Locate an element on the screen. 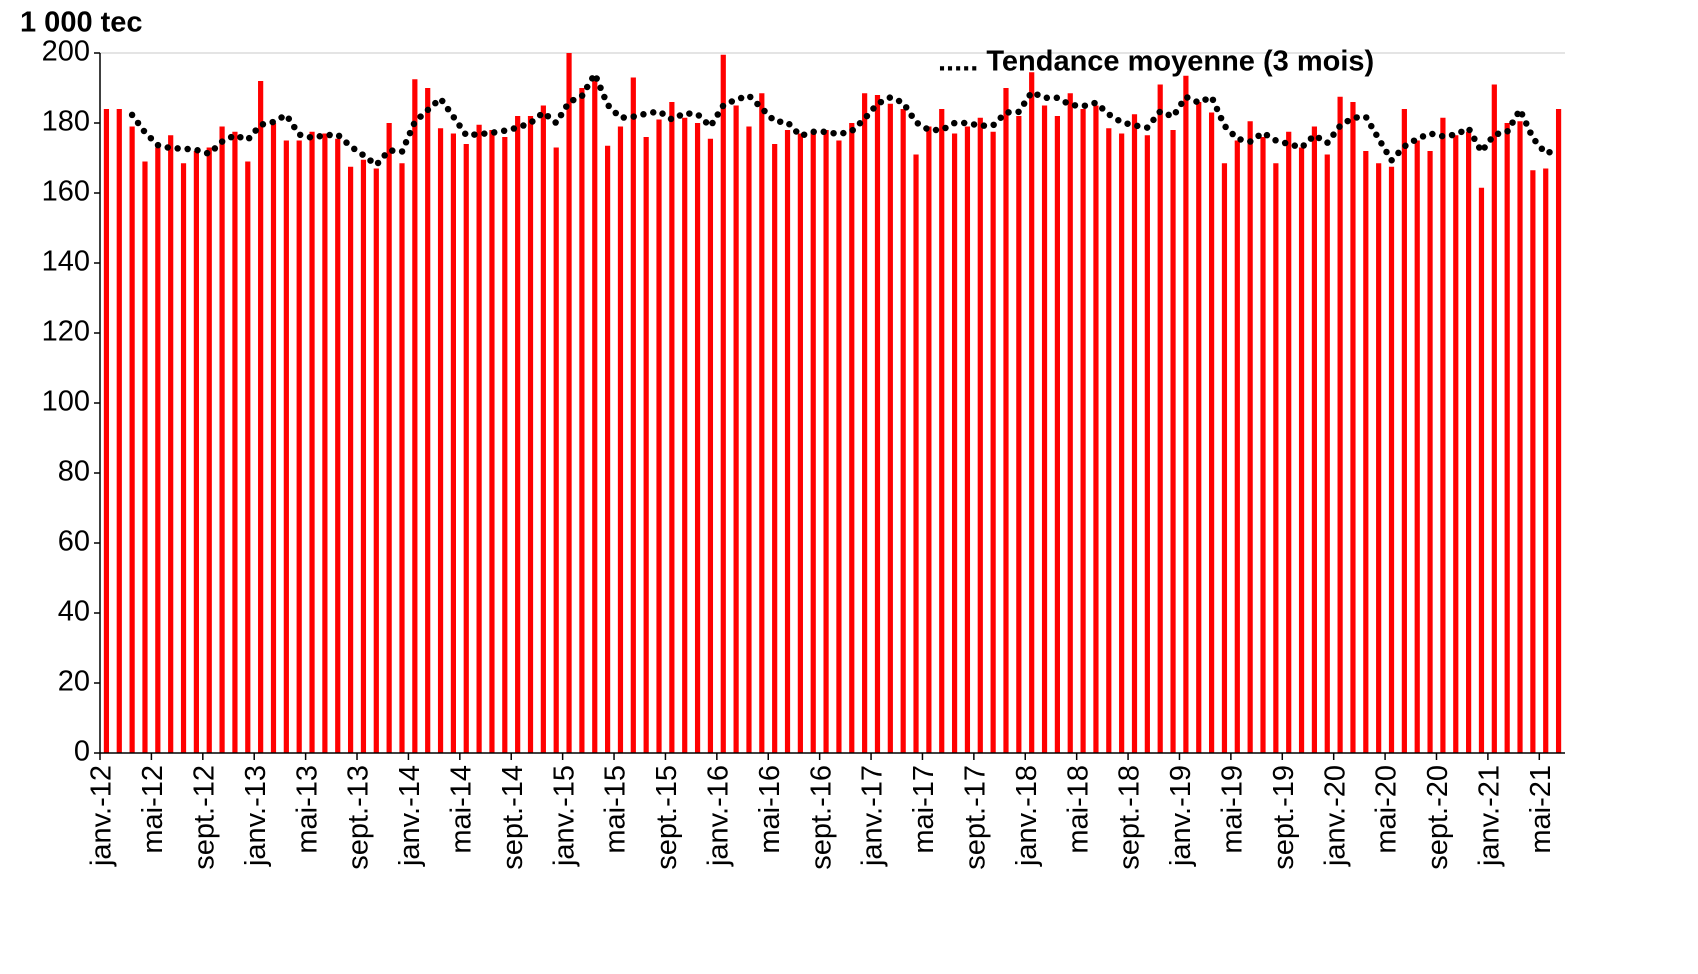  y-tick-label: 40 is located at coordinates (74, 612).